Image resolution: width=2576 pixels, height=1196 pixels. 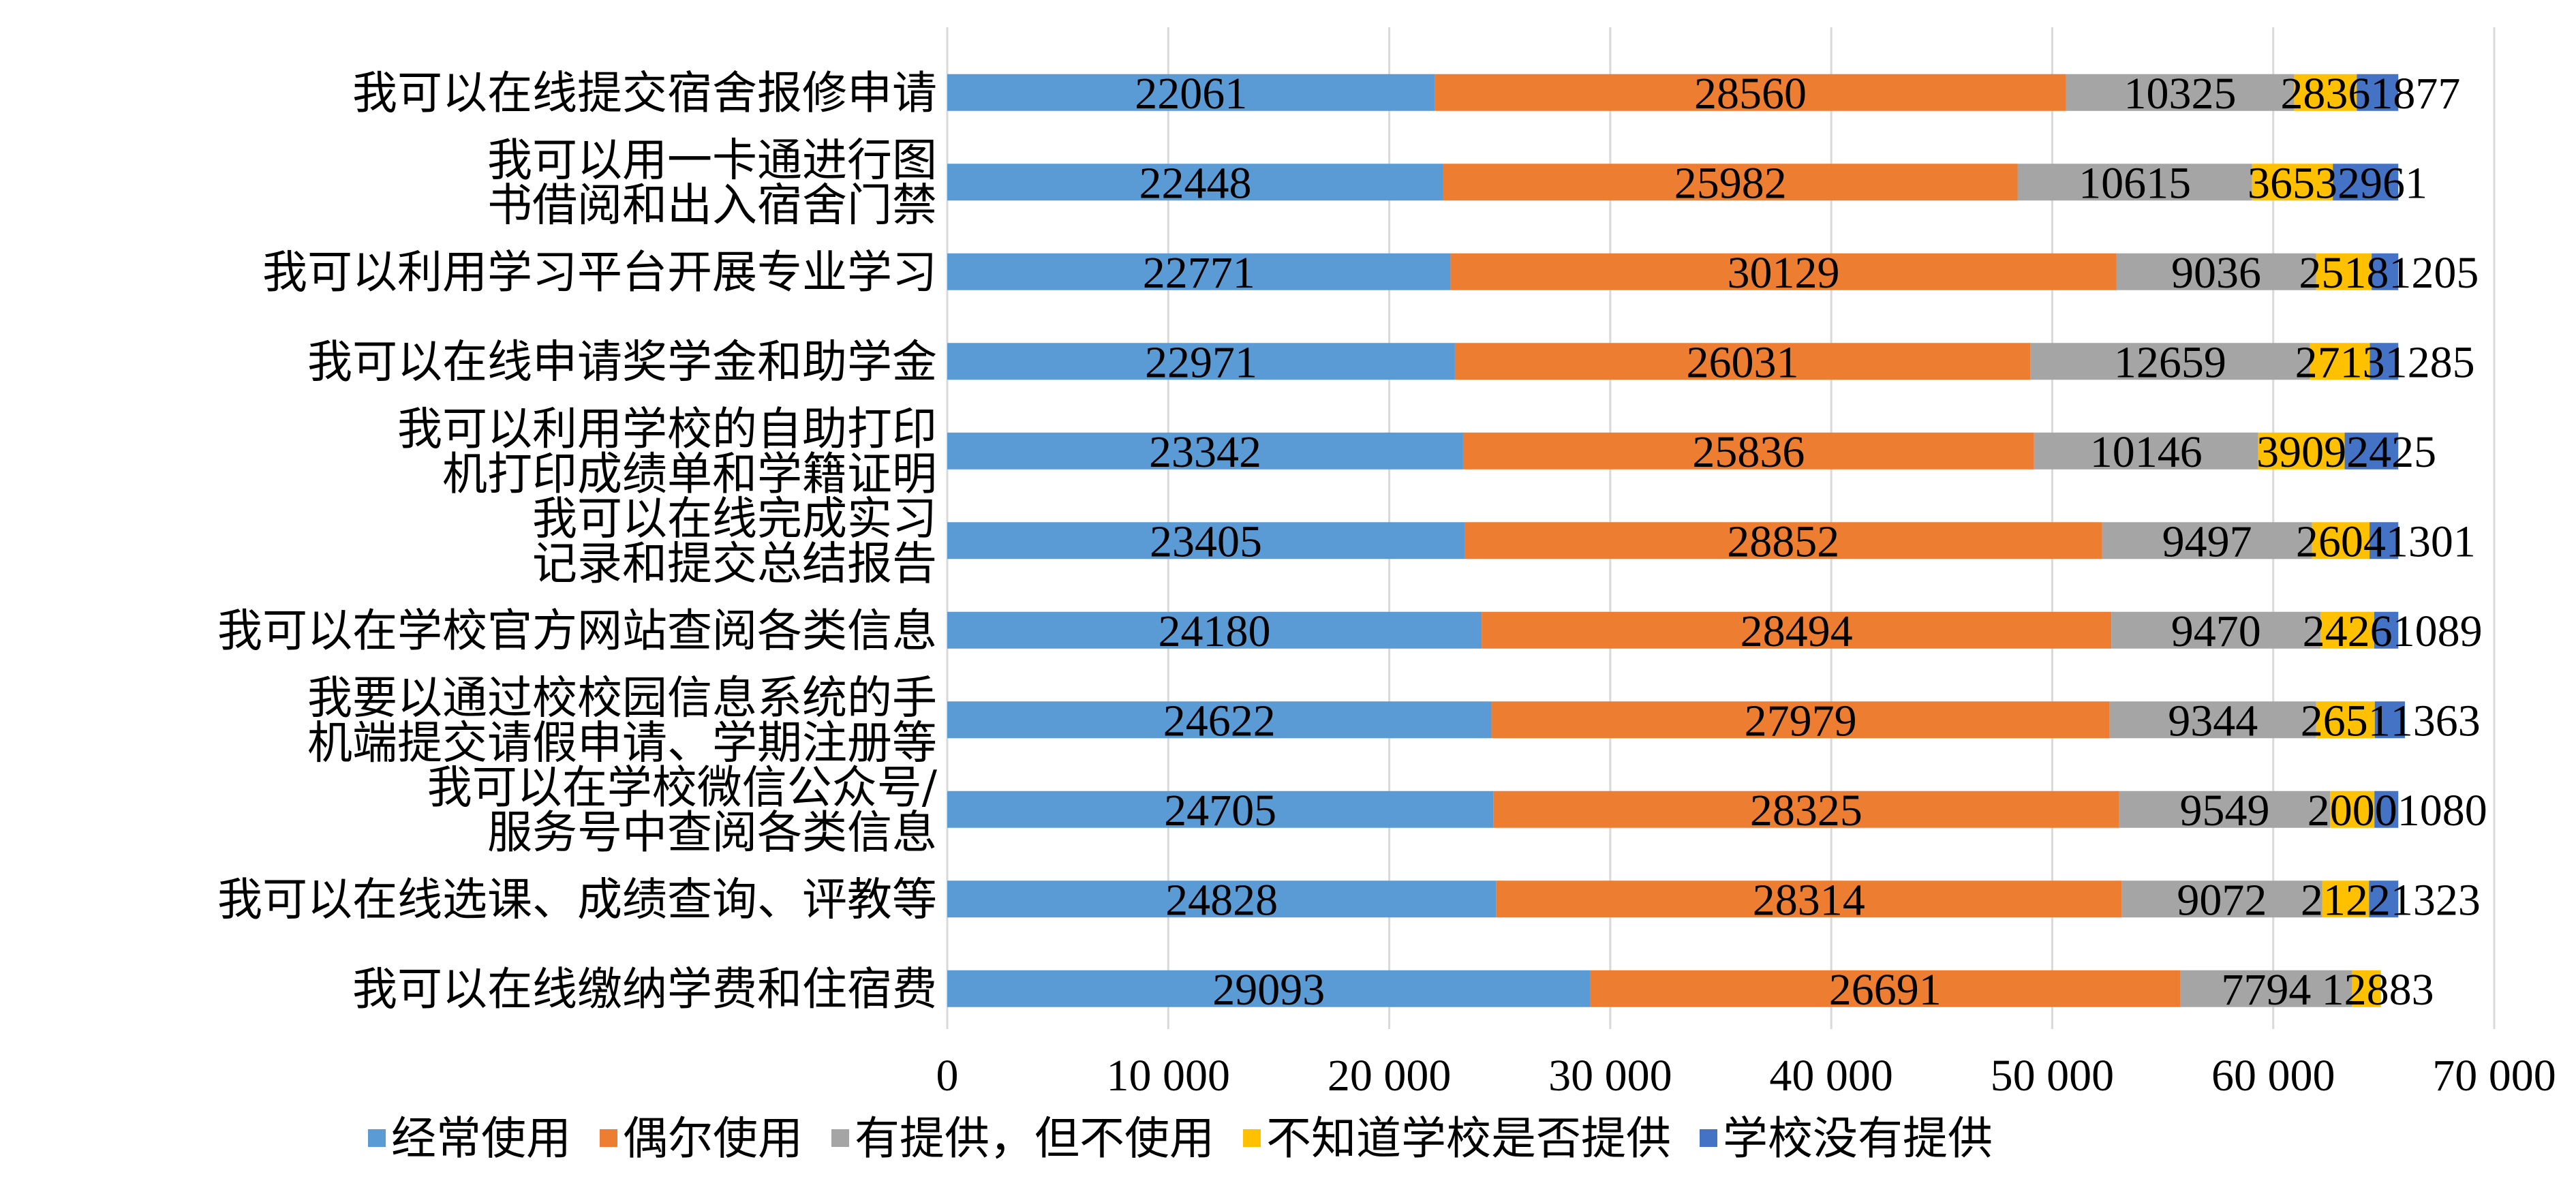 I want to click on category-label-3-0: 我可以在线申请奖学金和助学金, so click(x=622, y=361).